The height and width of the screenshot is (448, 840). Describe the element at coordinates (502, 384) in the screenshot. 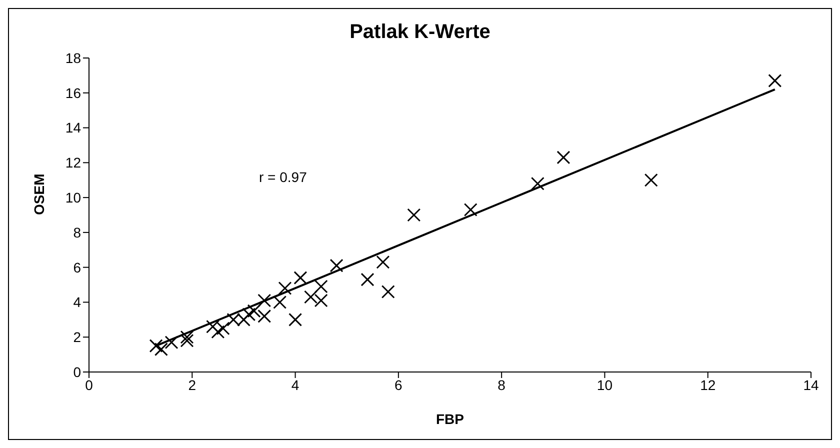

I see `x-tick-label: 8` at that location.